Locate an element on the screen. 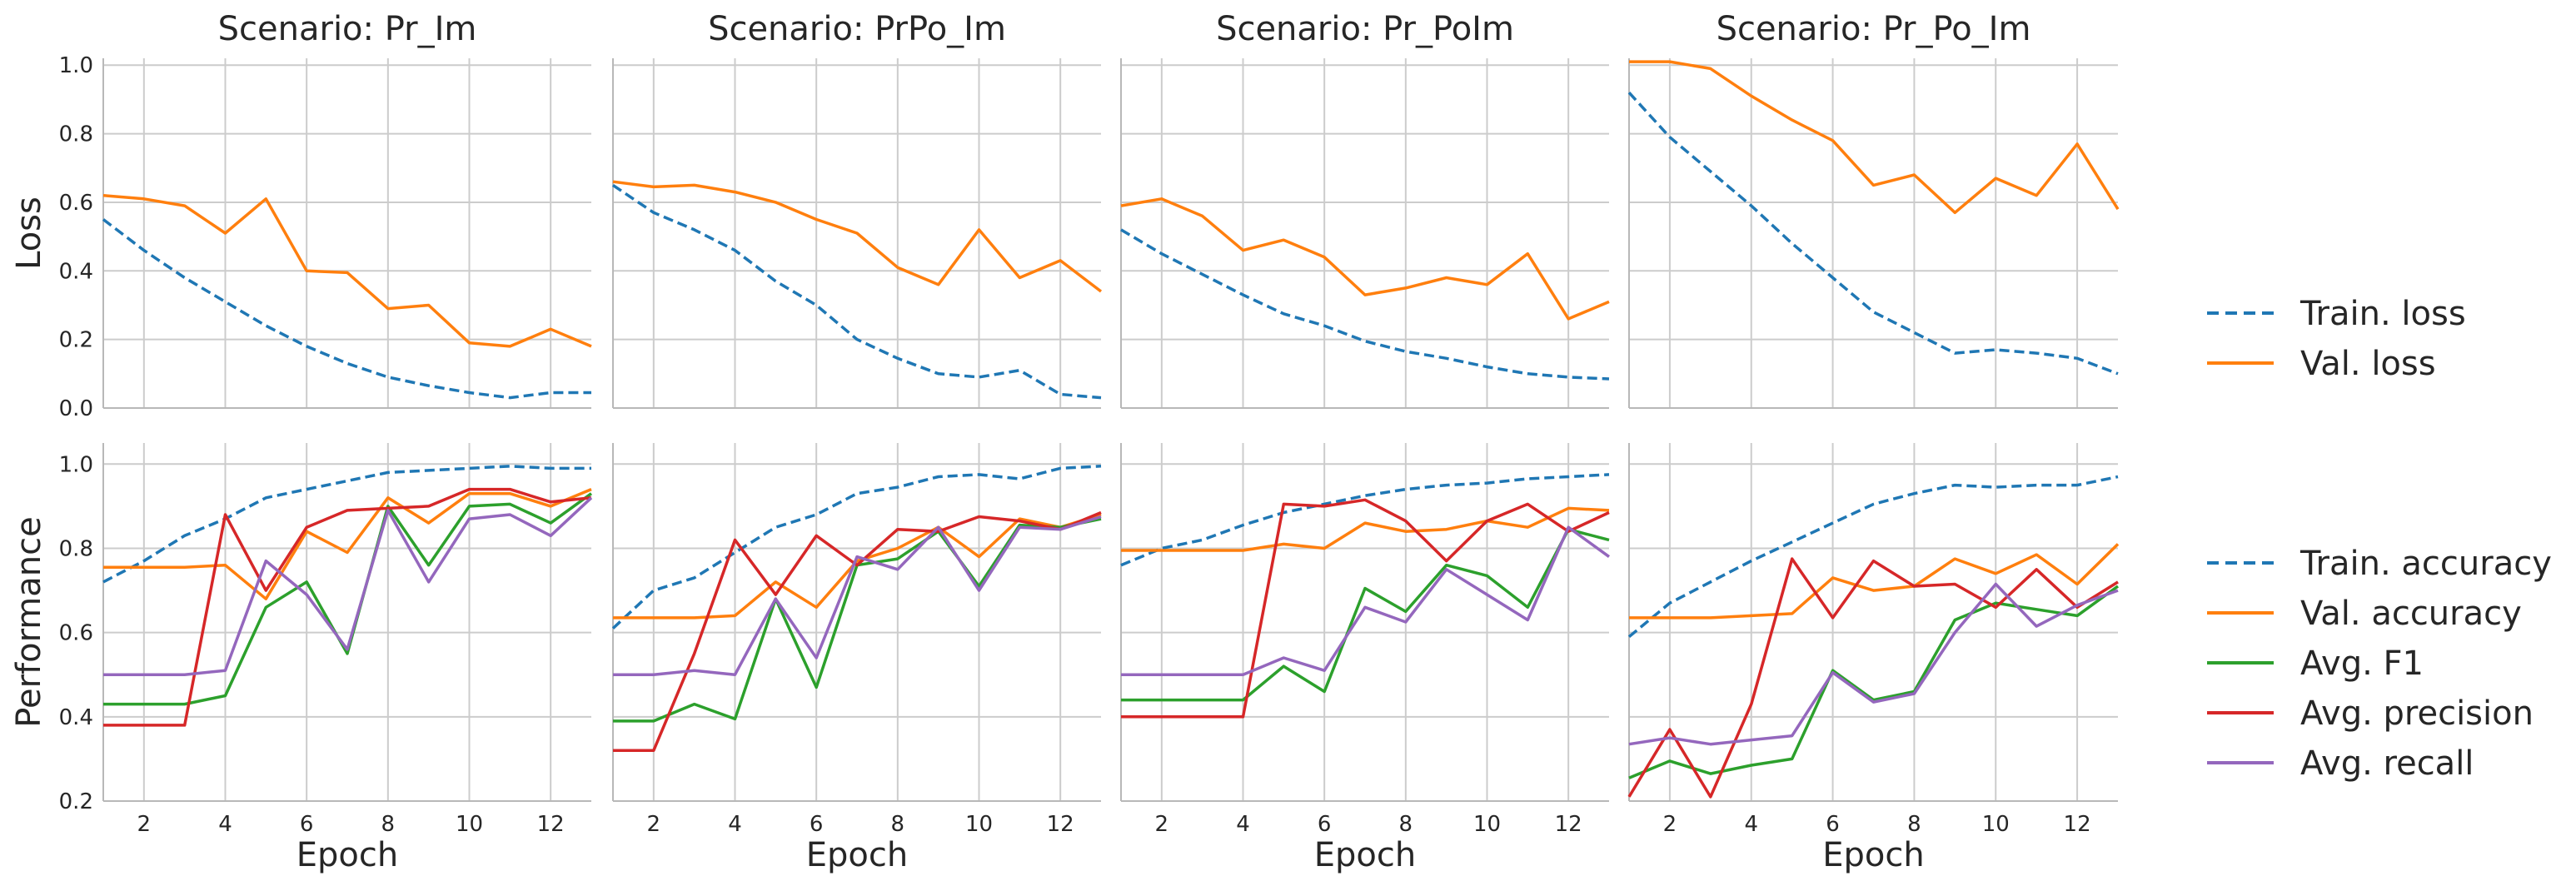 The image size is (2576, 886). legend-label-val-accuracy: Val. accuracy is located at coordinates (2411, 614).